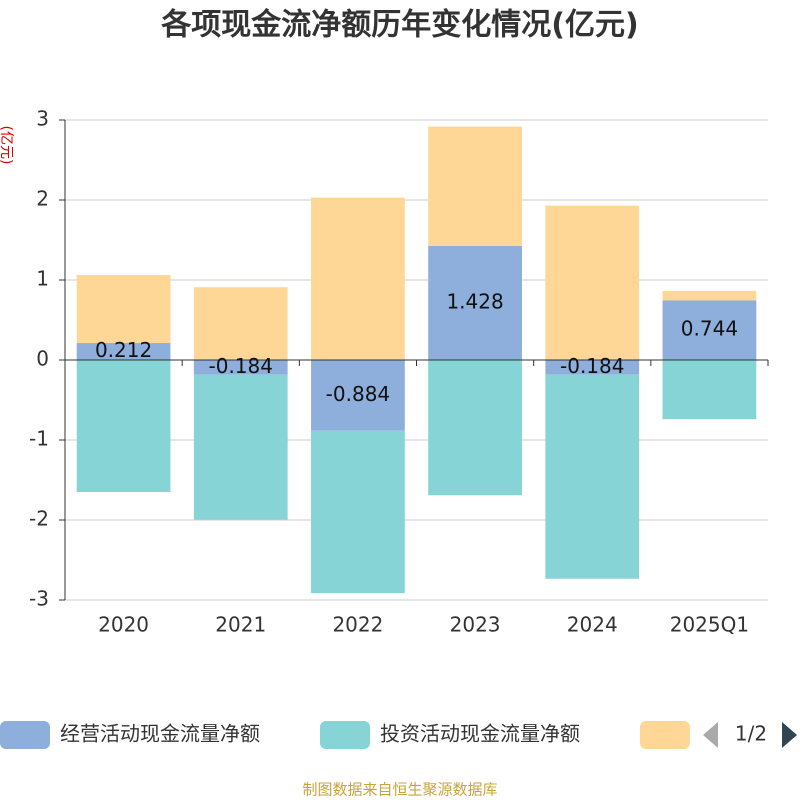 Image resolution: width=800 pixels, height=800 pixels. Describe the element at coordinates (480, 734) in the screenshot. I see `legend-label: 投资活动现金流量净额` at that location.